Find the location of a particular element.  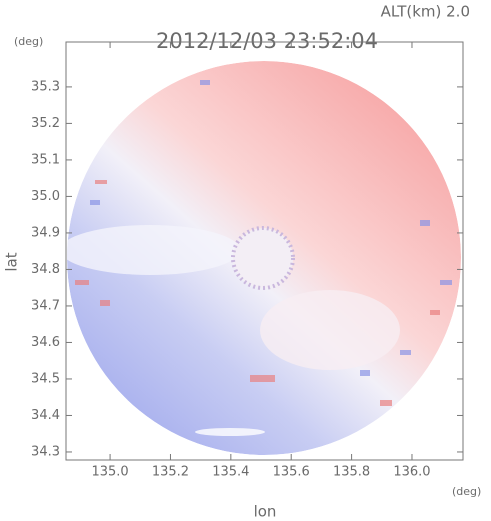

y-tick-label: 35.1 is located at coordinates (45, 159).